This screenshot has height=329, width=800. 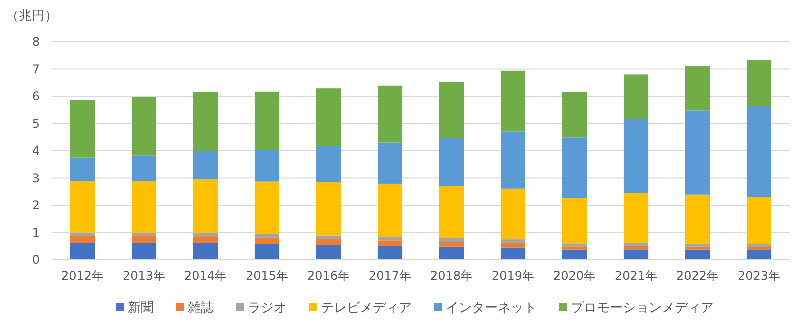 What do you see at coordinates (698, 276) in the screenshot?
I see `x-tick-label: 2022年` at bounding box center [698, 276].